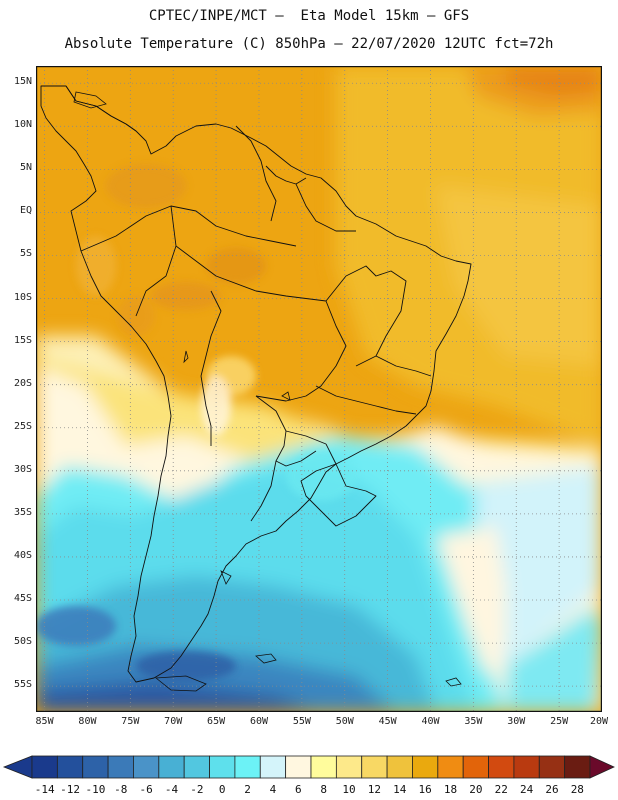 This screenshot has height=800, width=618. I want to click on latitude-label: 25S, so click(22, 426).